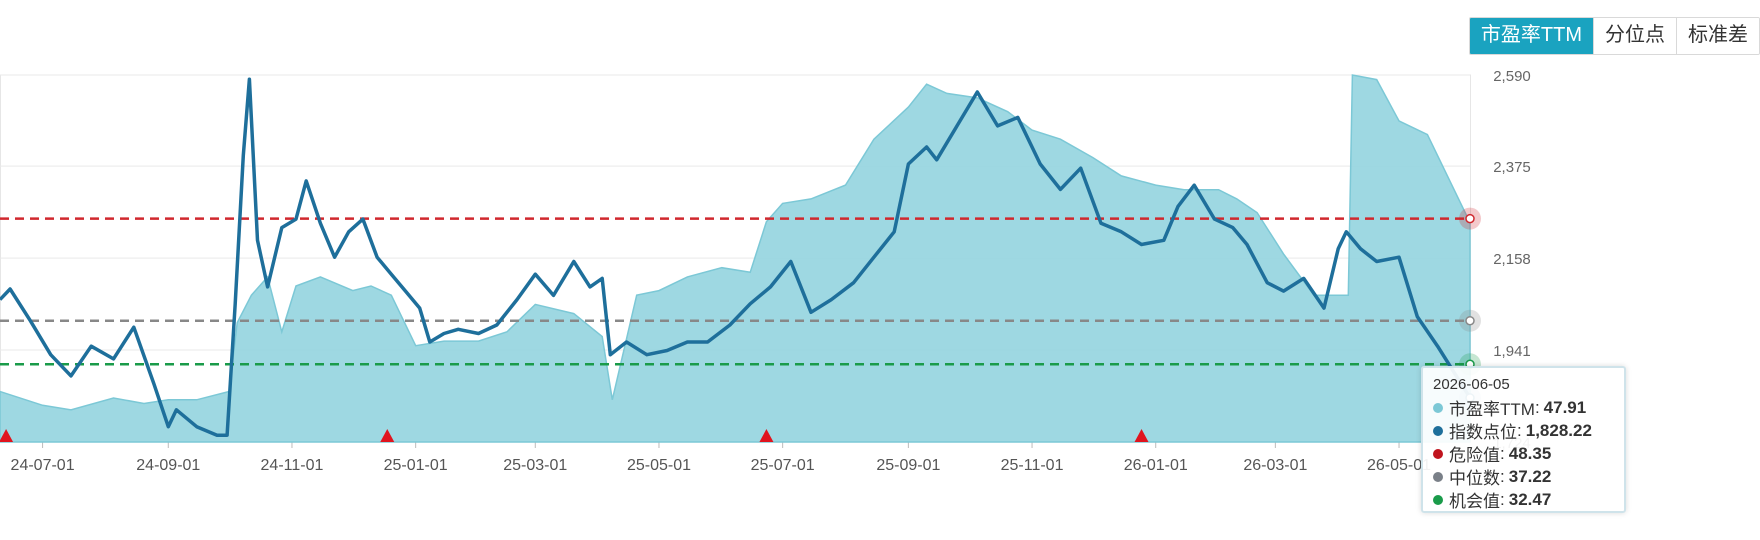  What do you see at coordinates (1483, 432) in the screenshot?
I see `tooltip-label: 指数点位` at bounding box center [1483, 432].